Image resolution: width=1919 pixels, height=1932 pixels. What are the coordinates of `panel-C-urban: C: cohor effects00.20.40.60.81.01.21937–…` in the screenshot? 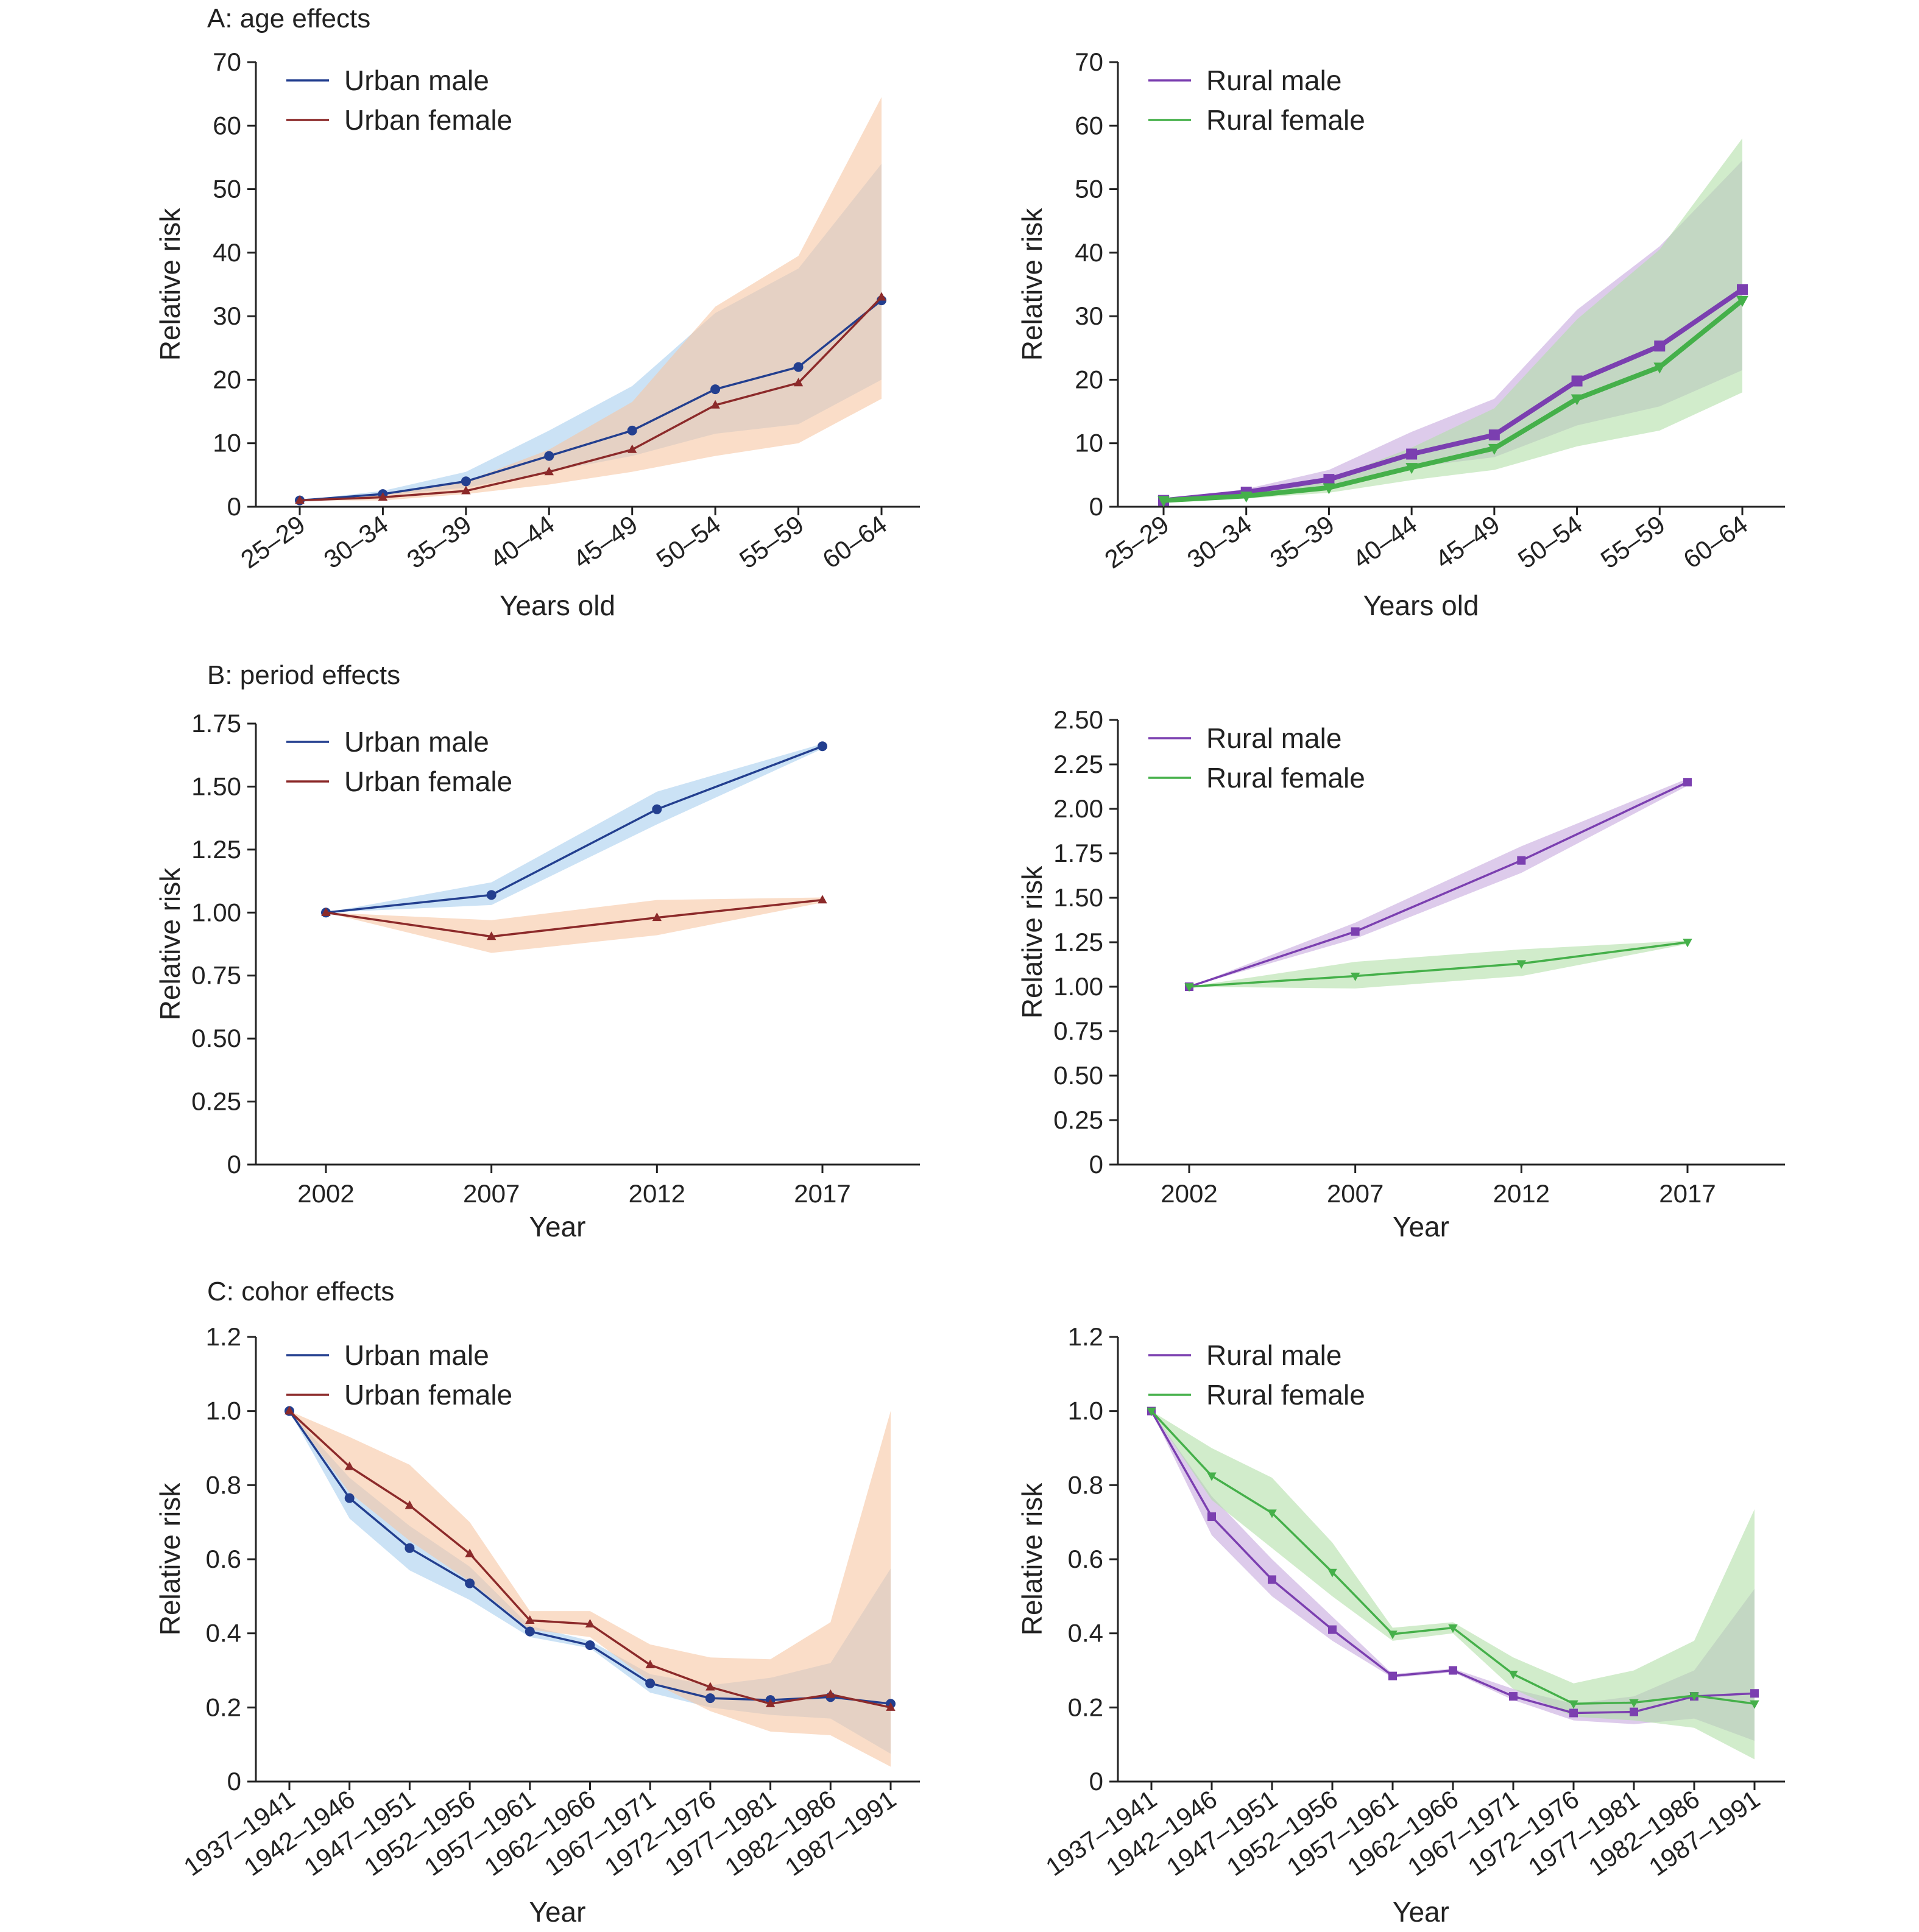 It's located at (537, 1602).